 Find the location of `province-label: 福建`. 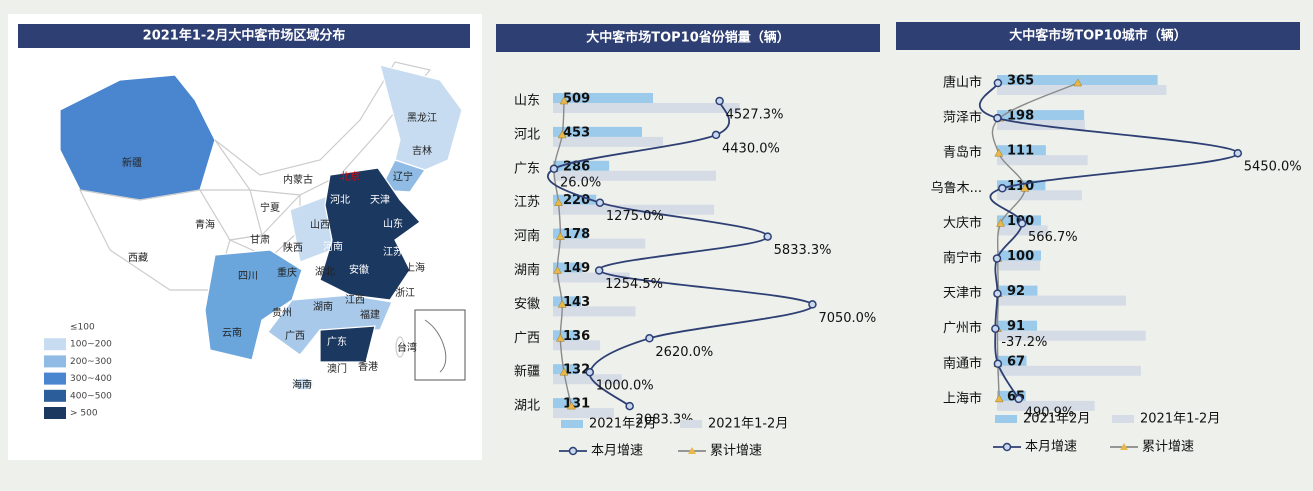

province-label: 福建 is located at coordinates (370, 314).